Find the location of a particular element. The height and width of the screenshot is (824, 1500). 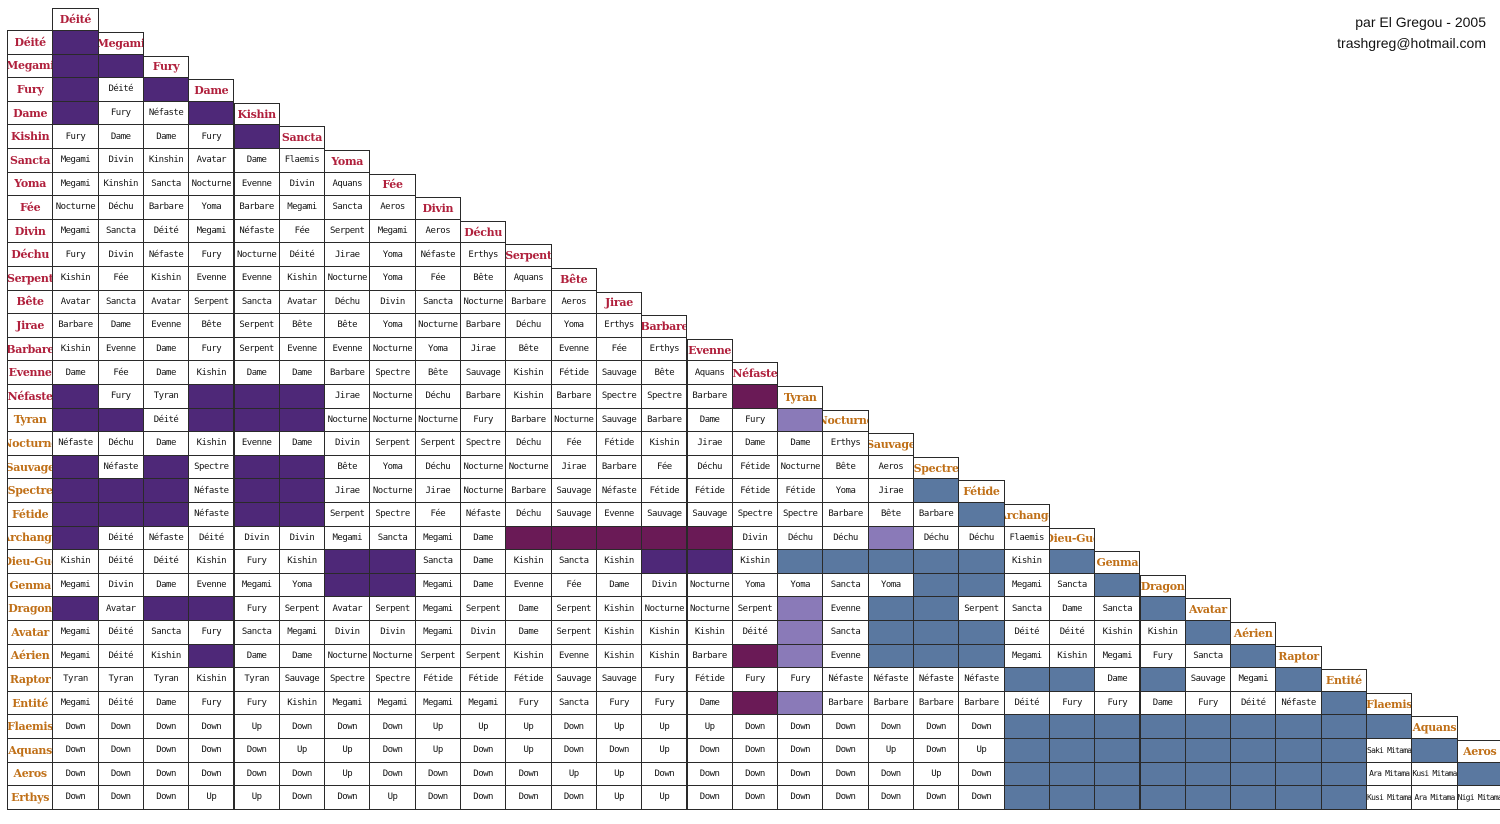

fusion-cell: Megami is located at coordinates (1026, 585).